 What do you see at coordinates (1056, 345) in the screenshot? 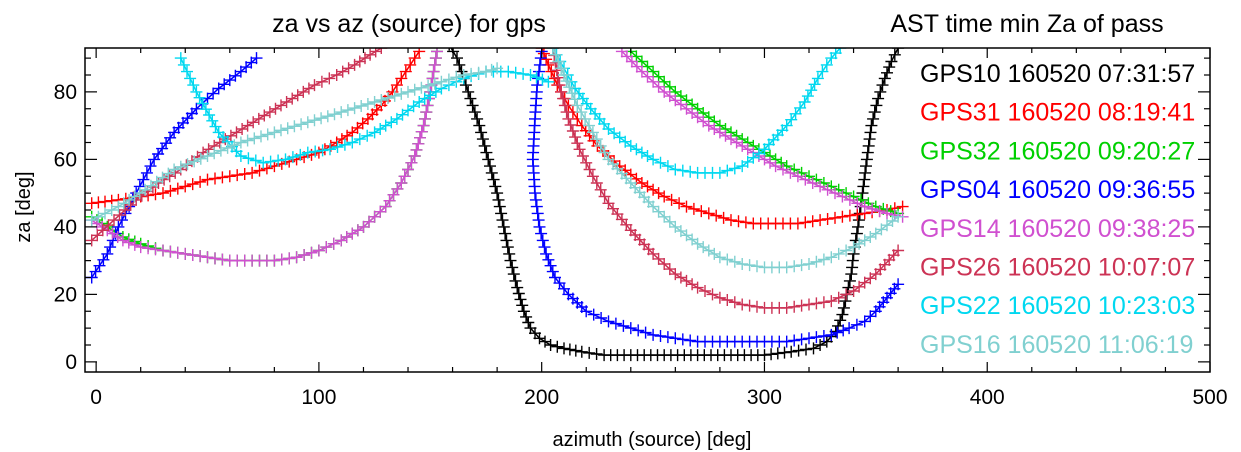
I see `legend-entry: GPS16 160520 11:06:19` at bounding box center [1056, 345].